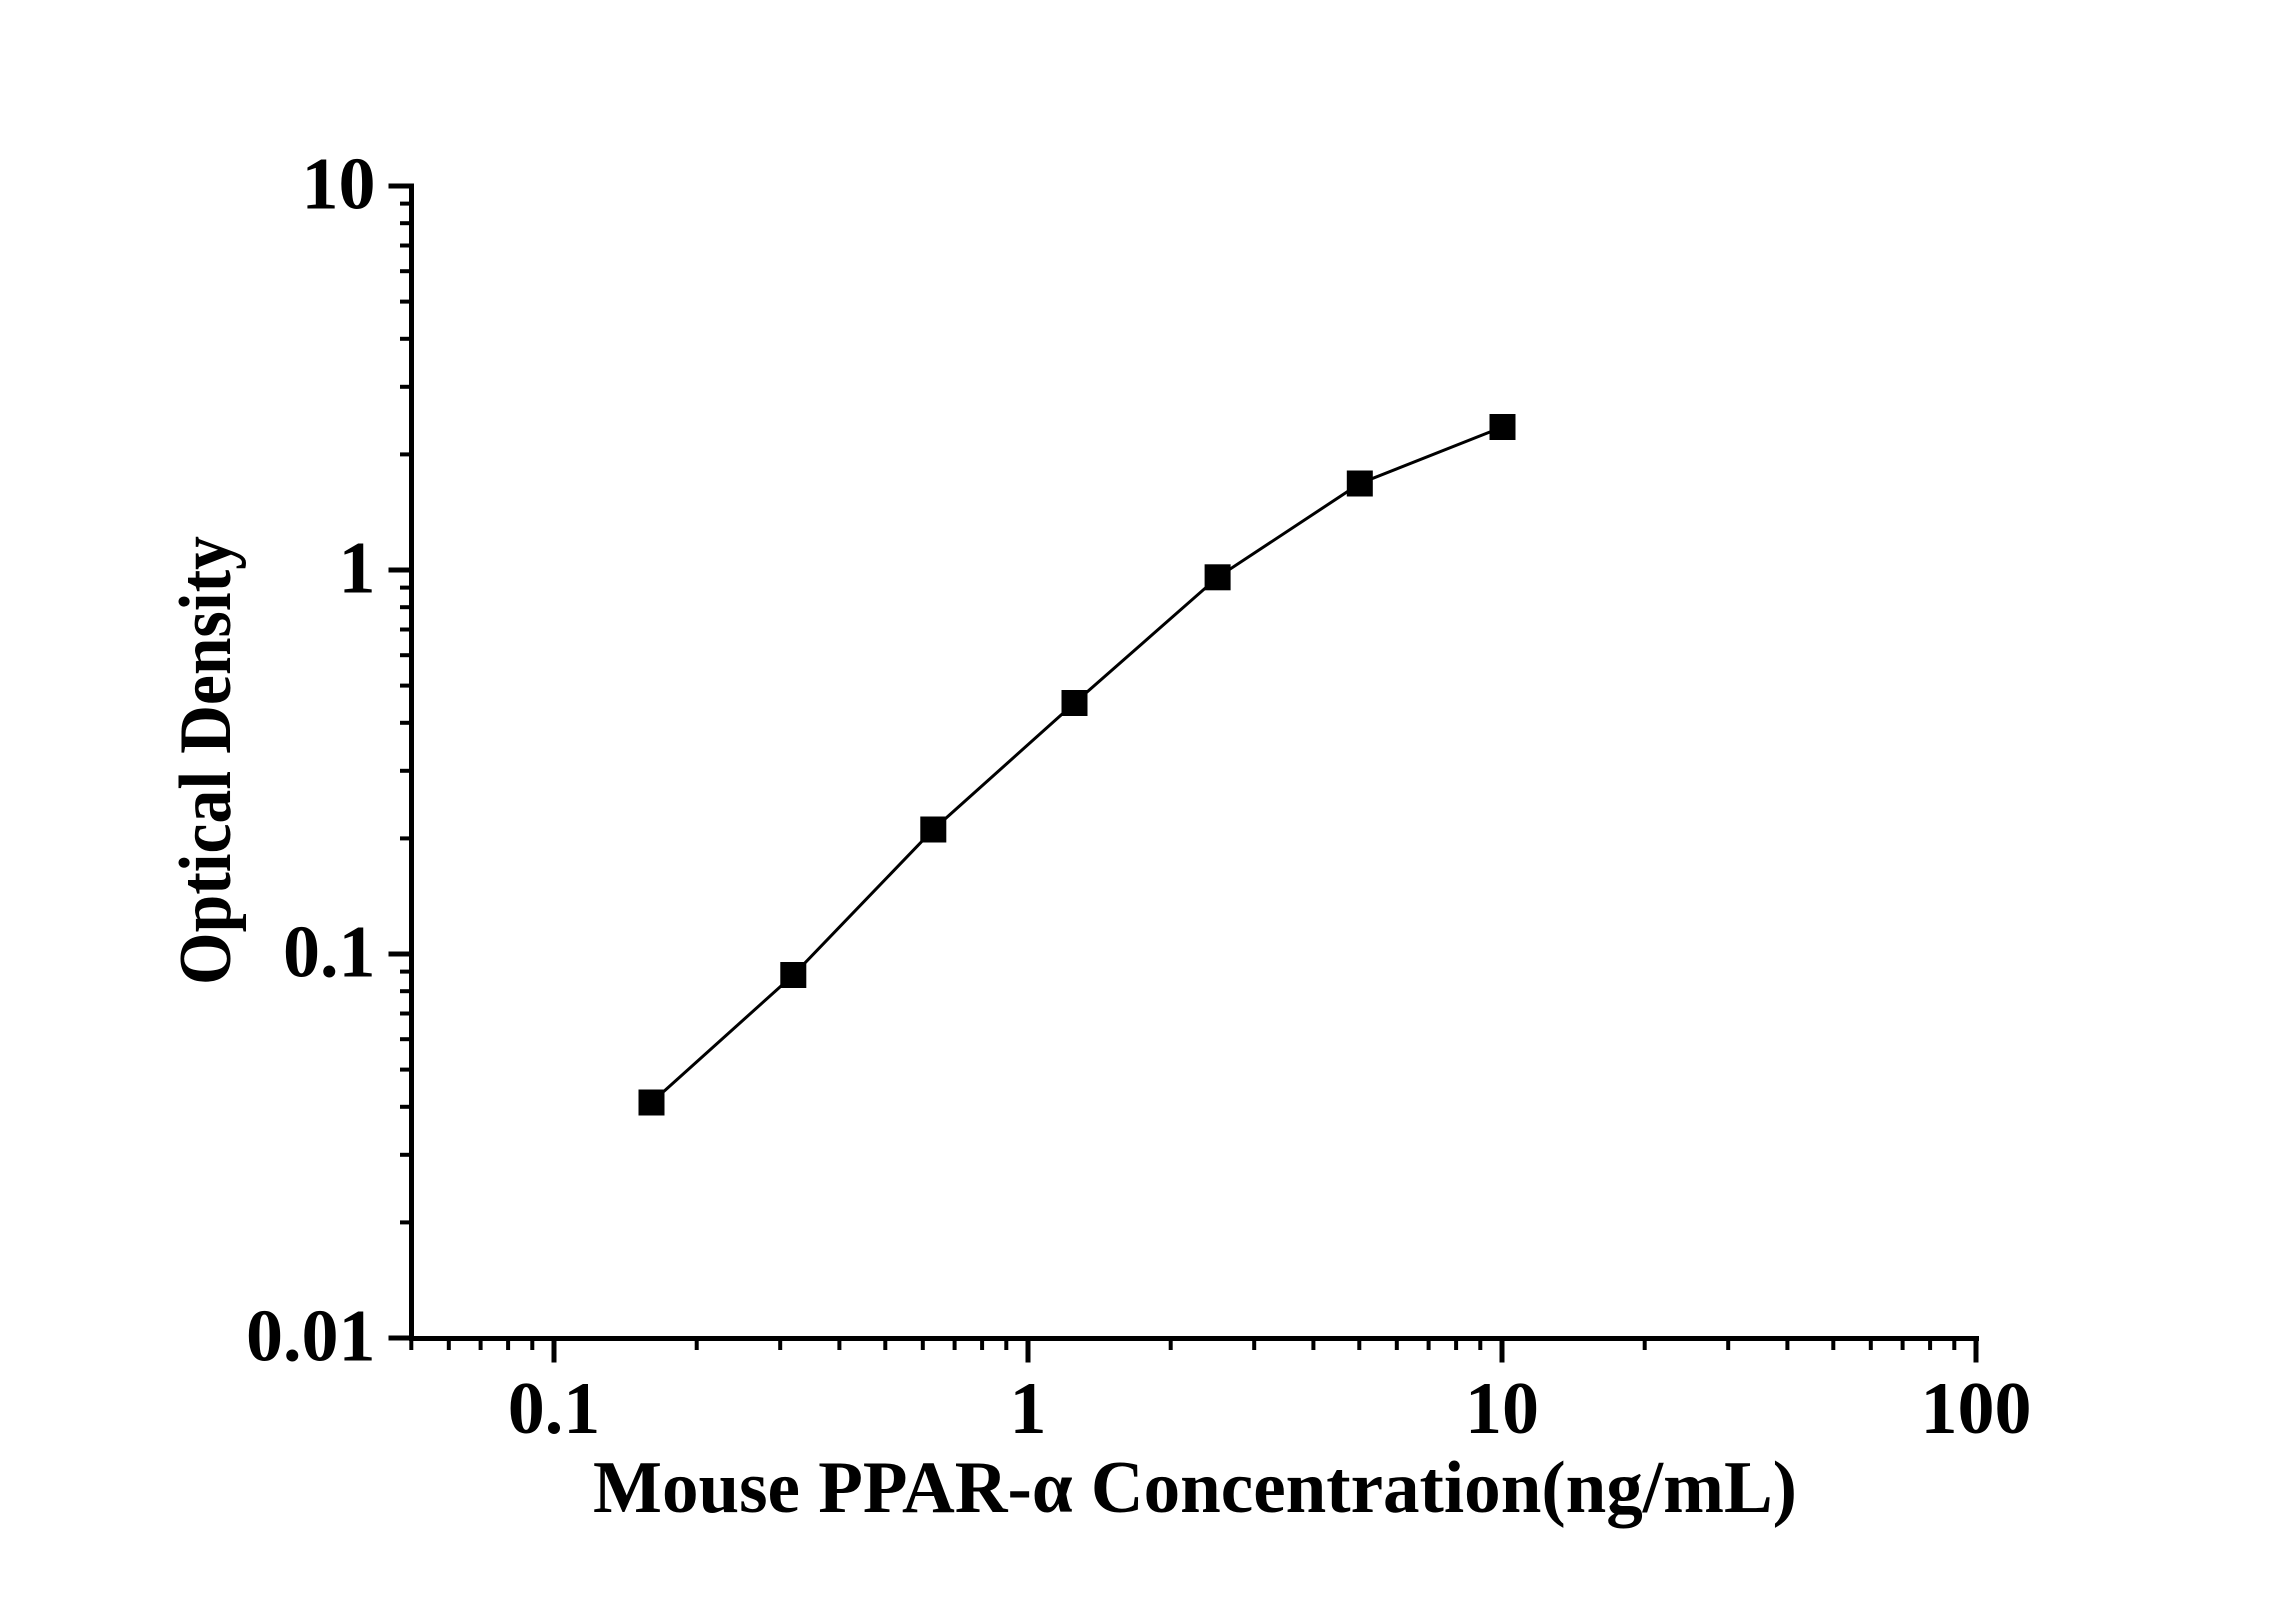 The height and width of the screenshot is (1604, 2296). What do you see at coordinates (206, 760) in the screenshot?
I see `svg-text: Optical Density` at bounding box center [206, 760].